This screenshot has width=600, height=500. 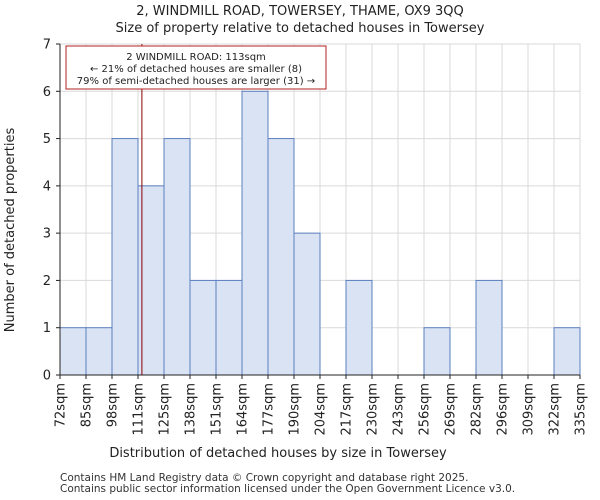 What do you see at coordinates (529, 409) in the screenshot?
I see `x-tick-label: 309sqm` at bounding box center [529, 409].